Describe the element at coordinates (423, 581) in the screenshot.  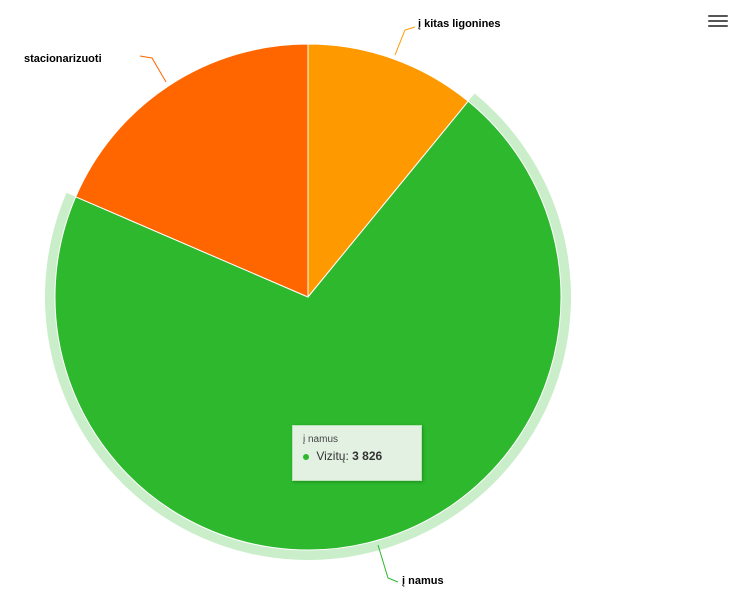
I see `data-label-i-namus: į namus` at that location.